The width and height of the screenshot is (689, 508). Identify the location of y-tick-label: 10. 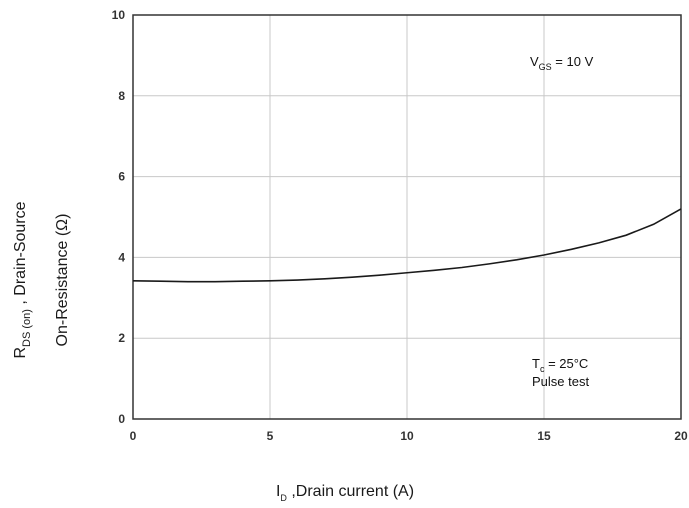
(119, 15).